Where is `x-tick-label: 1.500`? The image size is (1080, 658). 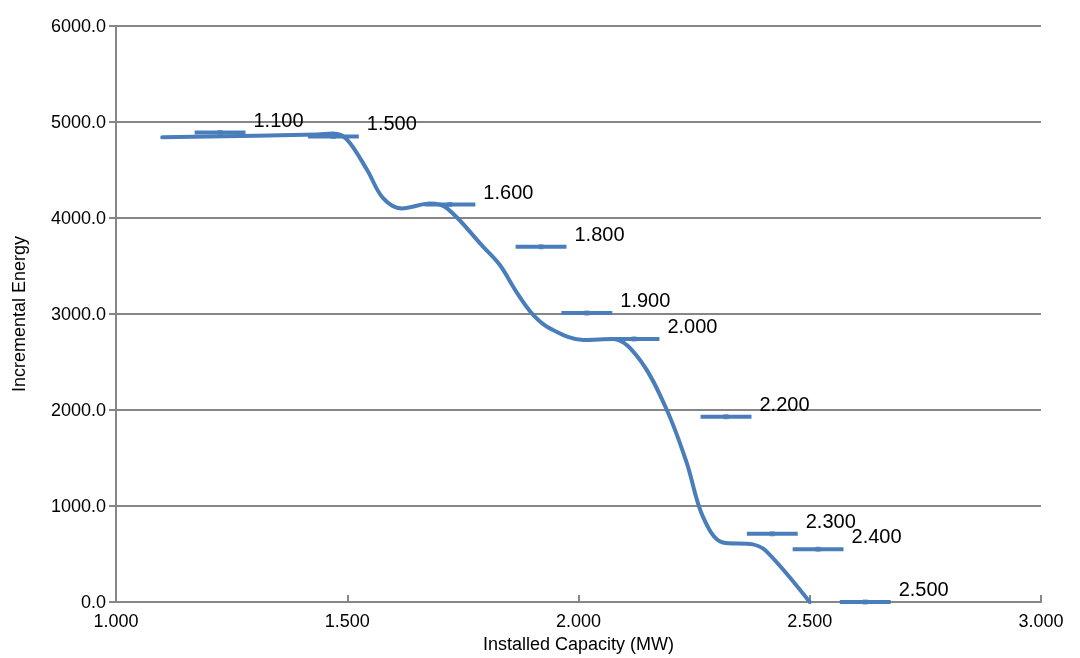
x-tick-label: 1.500 is located at coordinates (347, 621).